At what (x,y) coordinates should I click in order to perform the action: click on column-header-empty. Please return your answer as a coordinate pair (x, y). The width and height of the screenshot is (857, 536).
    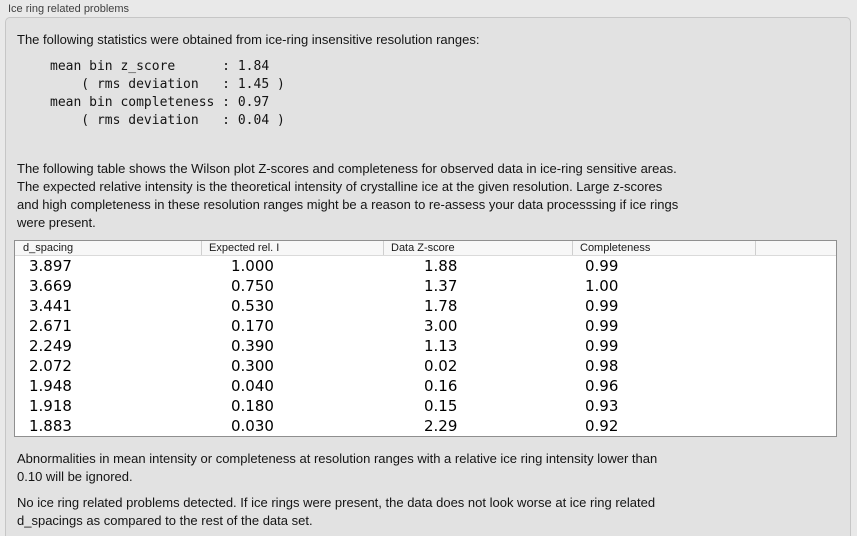
    Looking at the image, I should click on (796, 248).